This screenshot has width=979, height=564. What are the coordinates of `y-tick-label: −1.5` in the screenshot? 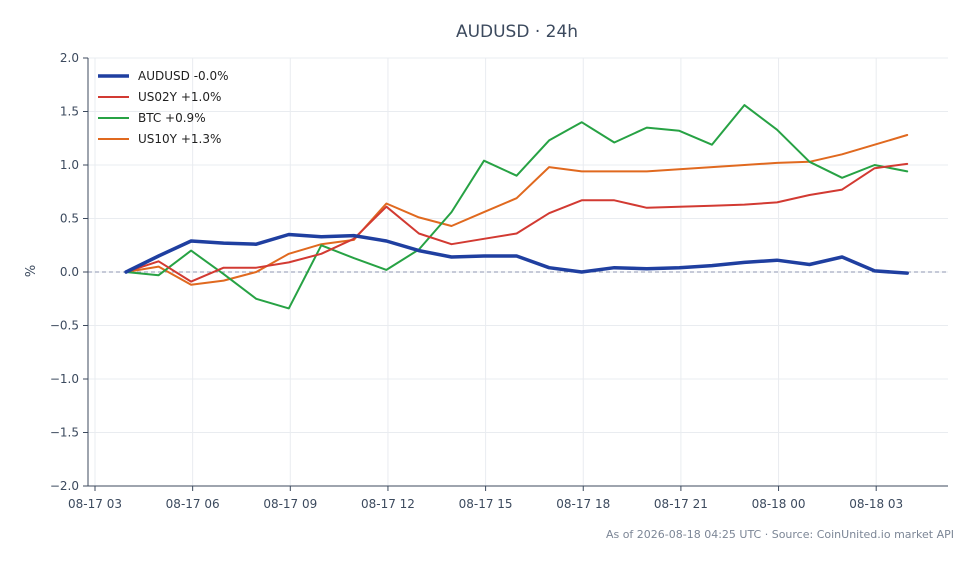 It's located at (64, 433).